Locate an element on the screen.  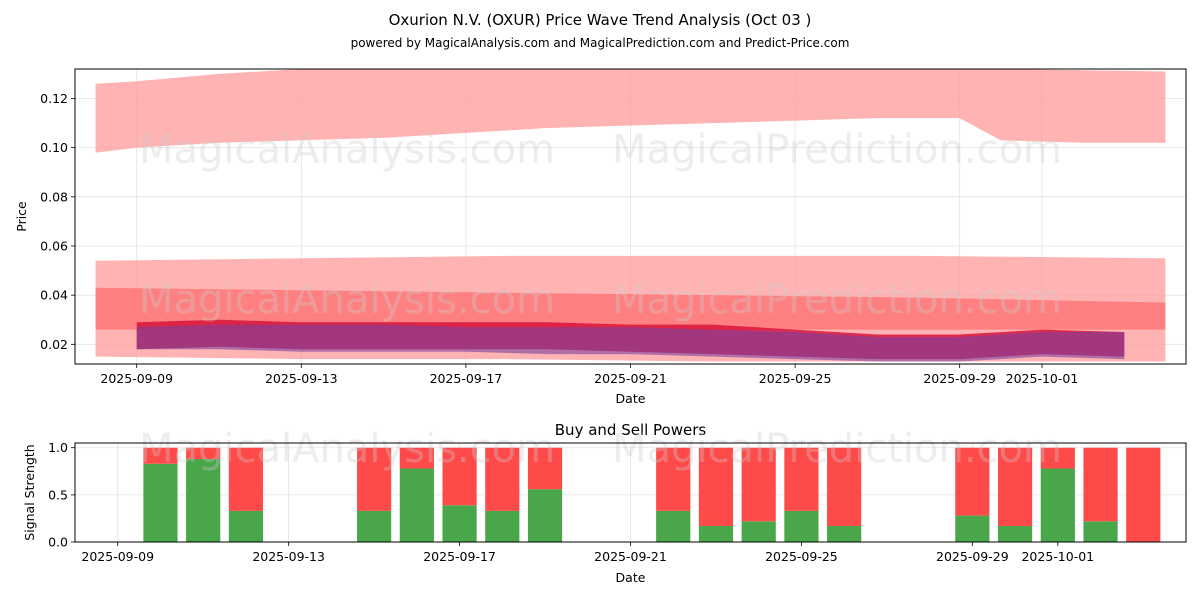
power-xtick-label: 2025-09-25 is located at coordinates (801, 556).